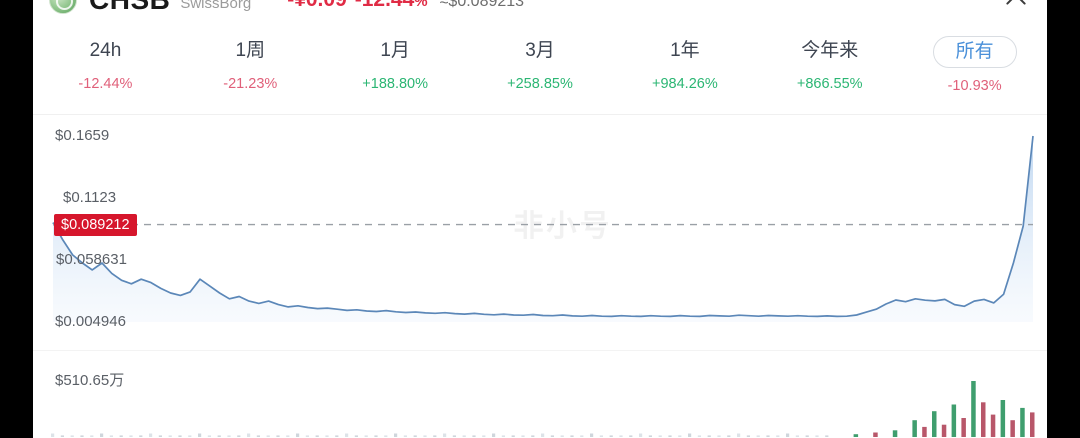 The image size is (1080, 438). Describe the element at coordinates (830, 50) in the screenshot. I see `range-tab-label: 今年来` at that location.